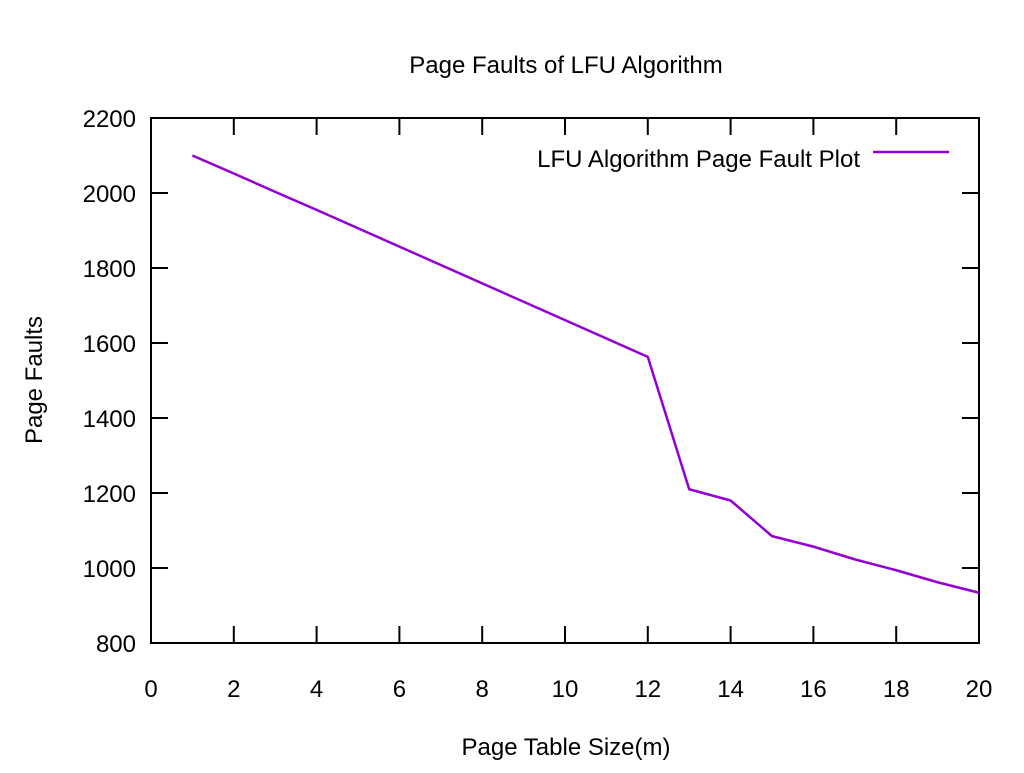 The image size is (1024, 773). What do you see at coordinates (566, 747) in the screenshot?
I see `x-axis-label: Page Table Size(m)` at bounding box center [566, 747].